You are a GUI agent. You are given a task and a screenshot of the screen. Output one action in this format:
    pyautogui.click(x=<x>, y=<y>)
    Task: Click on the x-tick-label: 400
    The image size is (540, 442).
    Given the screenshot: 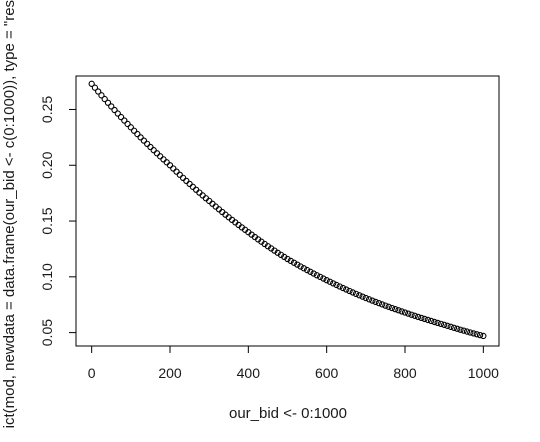 What is the action you would take?
    pyautogui.click(x=249, y=373)
    